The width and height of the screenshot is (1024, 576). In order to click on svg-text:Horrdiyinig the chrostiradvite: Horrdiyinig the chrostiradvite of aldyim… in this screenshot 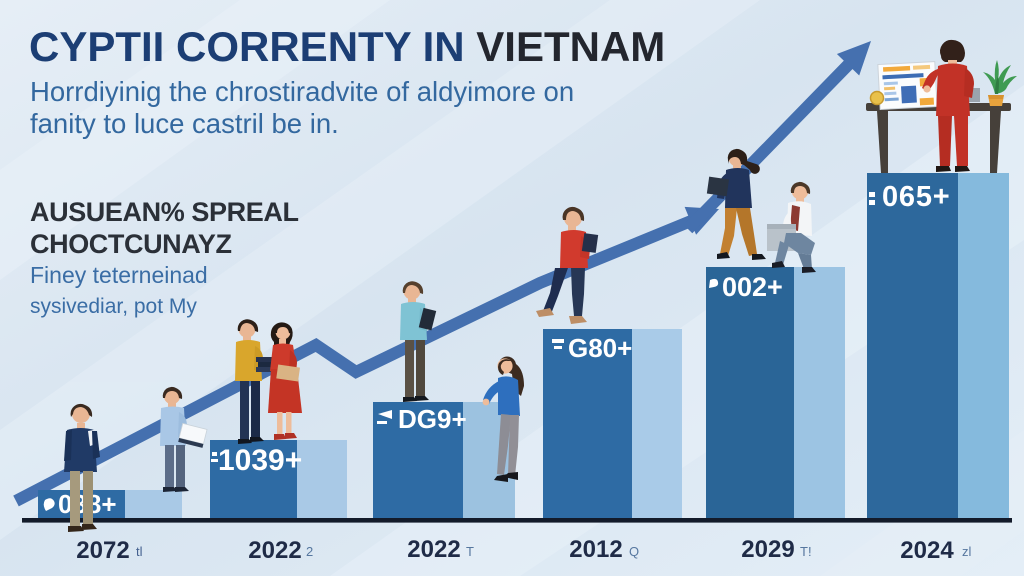, I will do `click(302, 91)`.